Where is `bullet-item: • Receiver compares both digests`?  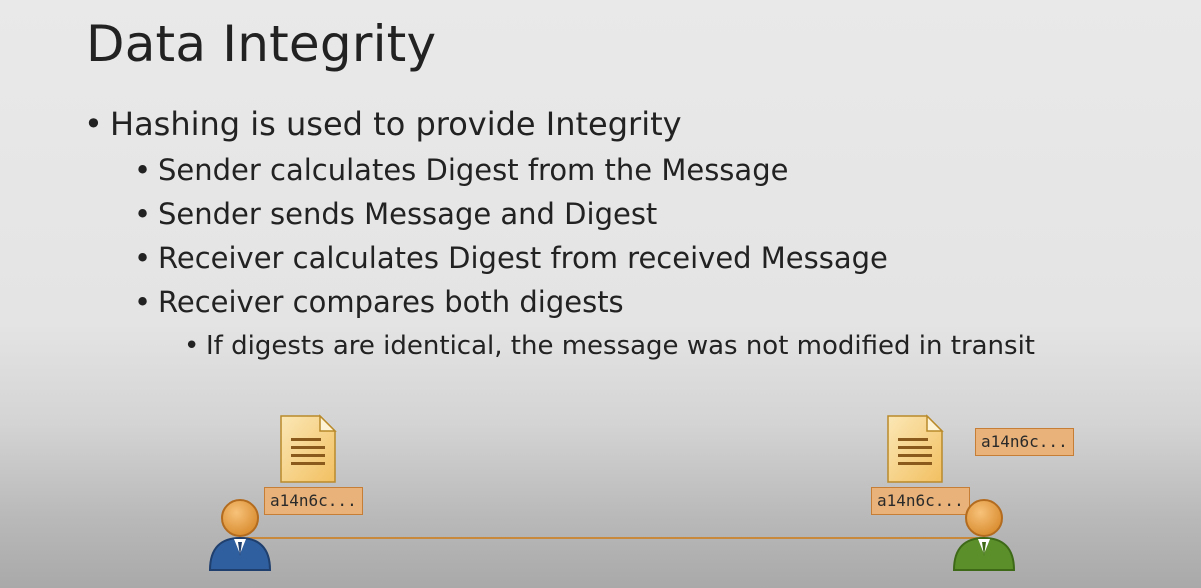 bullet-item: • Receiver compares both digests is located at coordinates (379, 302).